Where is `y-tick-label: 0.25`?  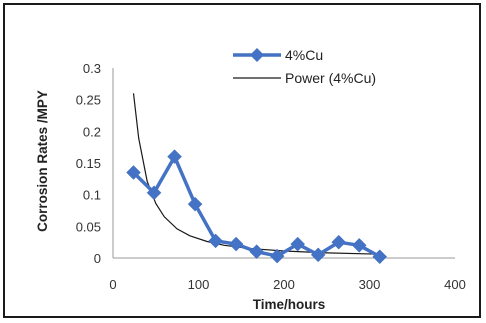
y-tick-label: 0.25 is located at coordinates (88, 100).